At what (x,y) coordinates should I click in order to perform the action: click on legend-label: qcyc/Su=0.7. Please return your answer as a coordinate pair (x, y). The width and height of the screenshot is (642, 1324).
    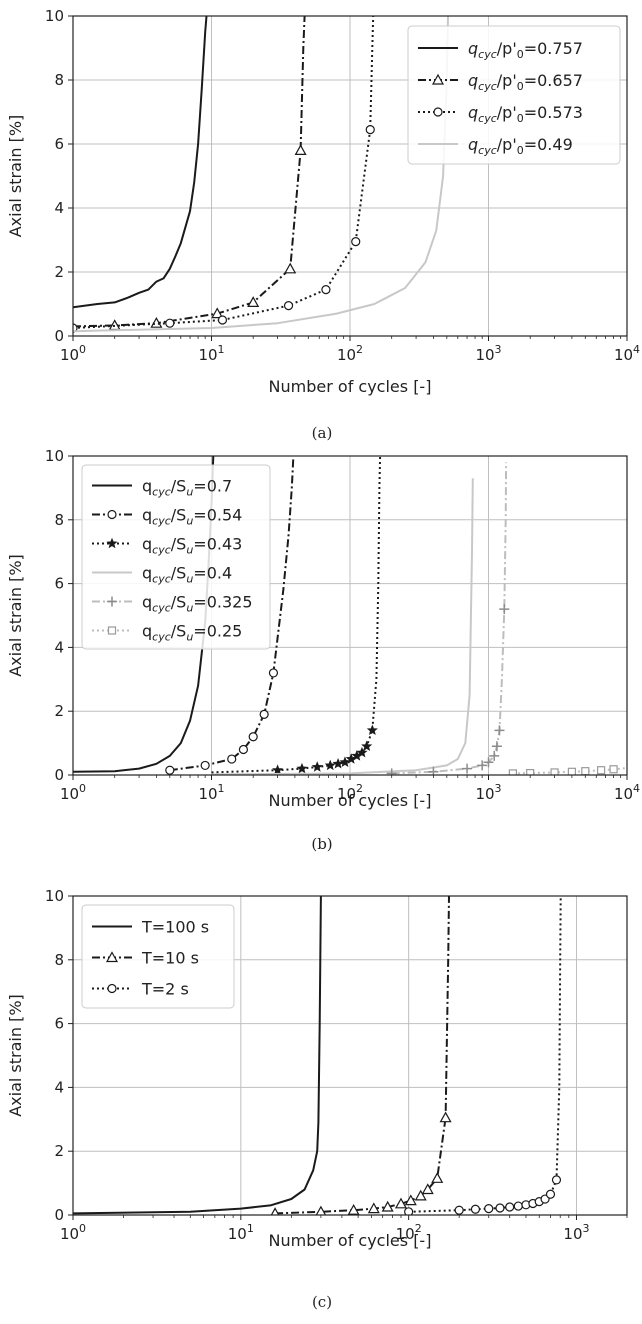
    Looking at the image, I should click on (187, 488).